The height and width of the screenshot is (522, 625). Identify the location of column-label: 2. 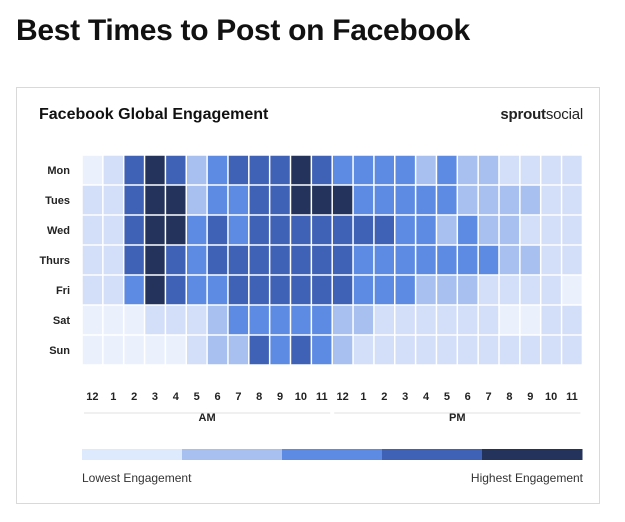
(384, 397).